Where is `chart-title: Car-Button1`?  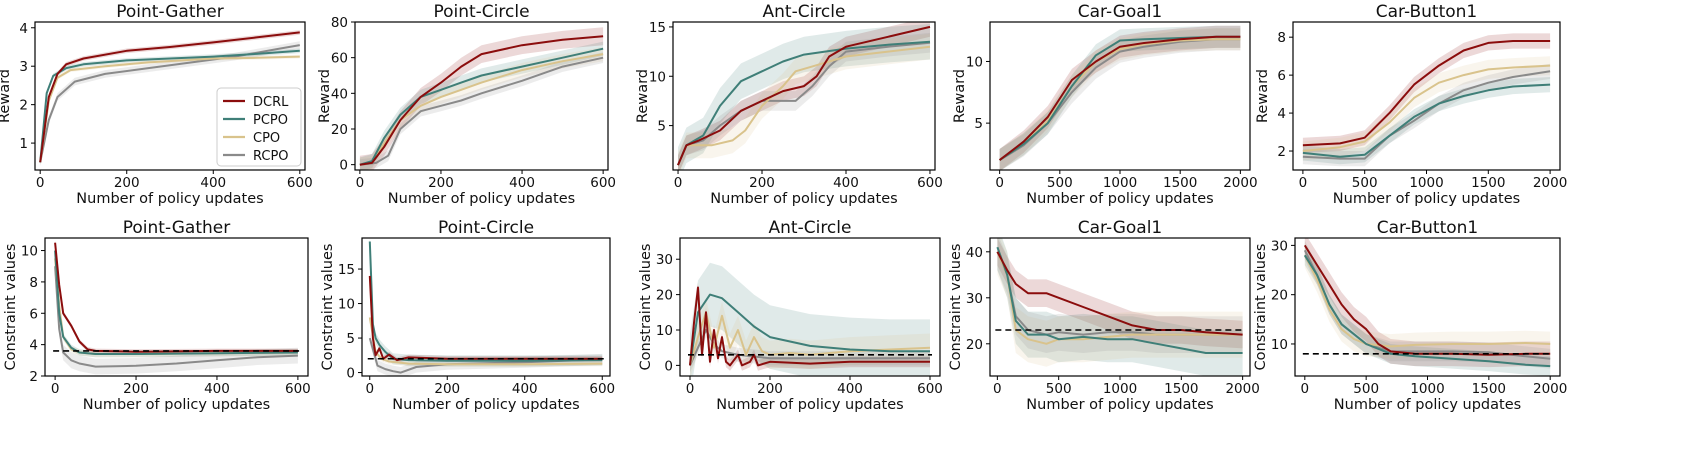 chart-title: Car-Button1 is located at coordinates (1427, 228).